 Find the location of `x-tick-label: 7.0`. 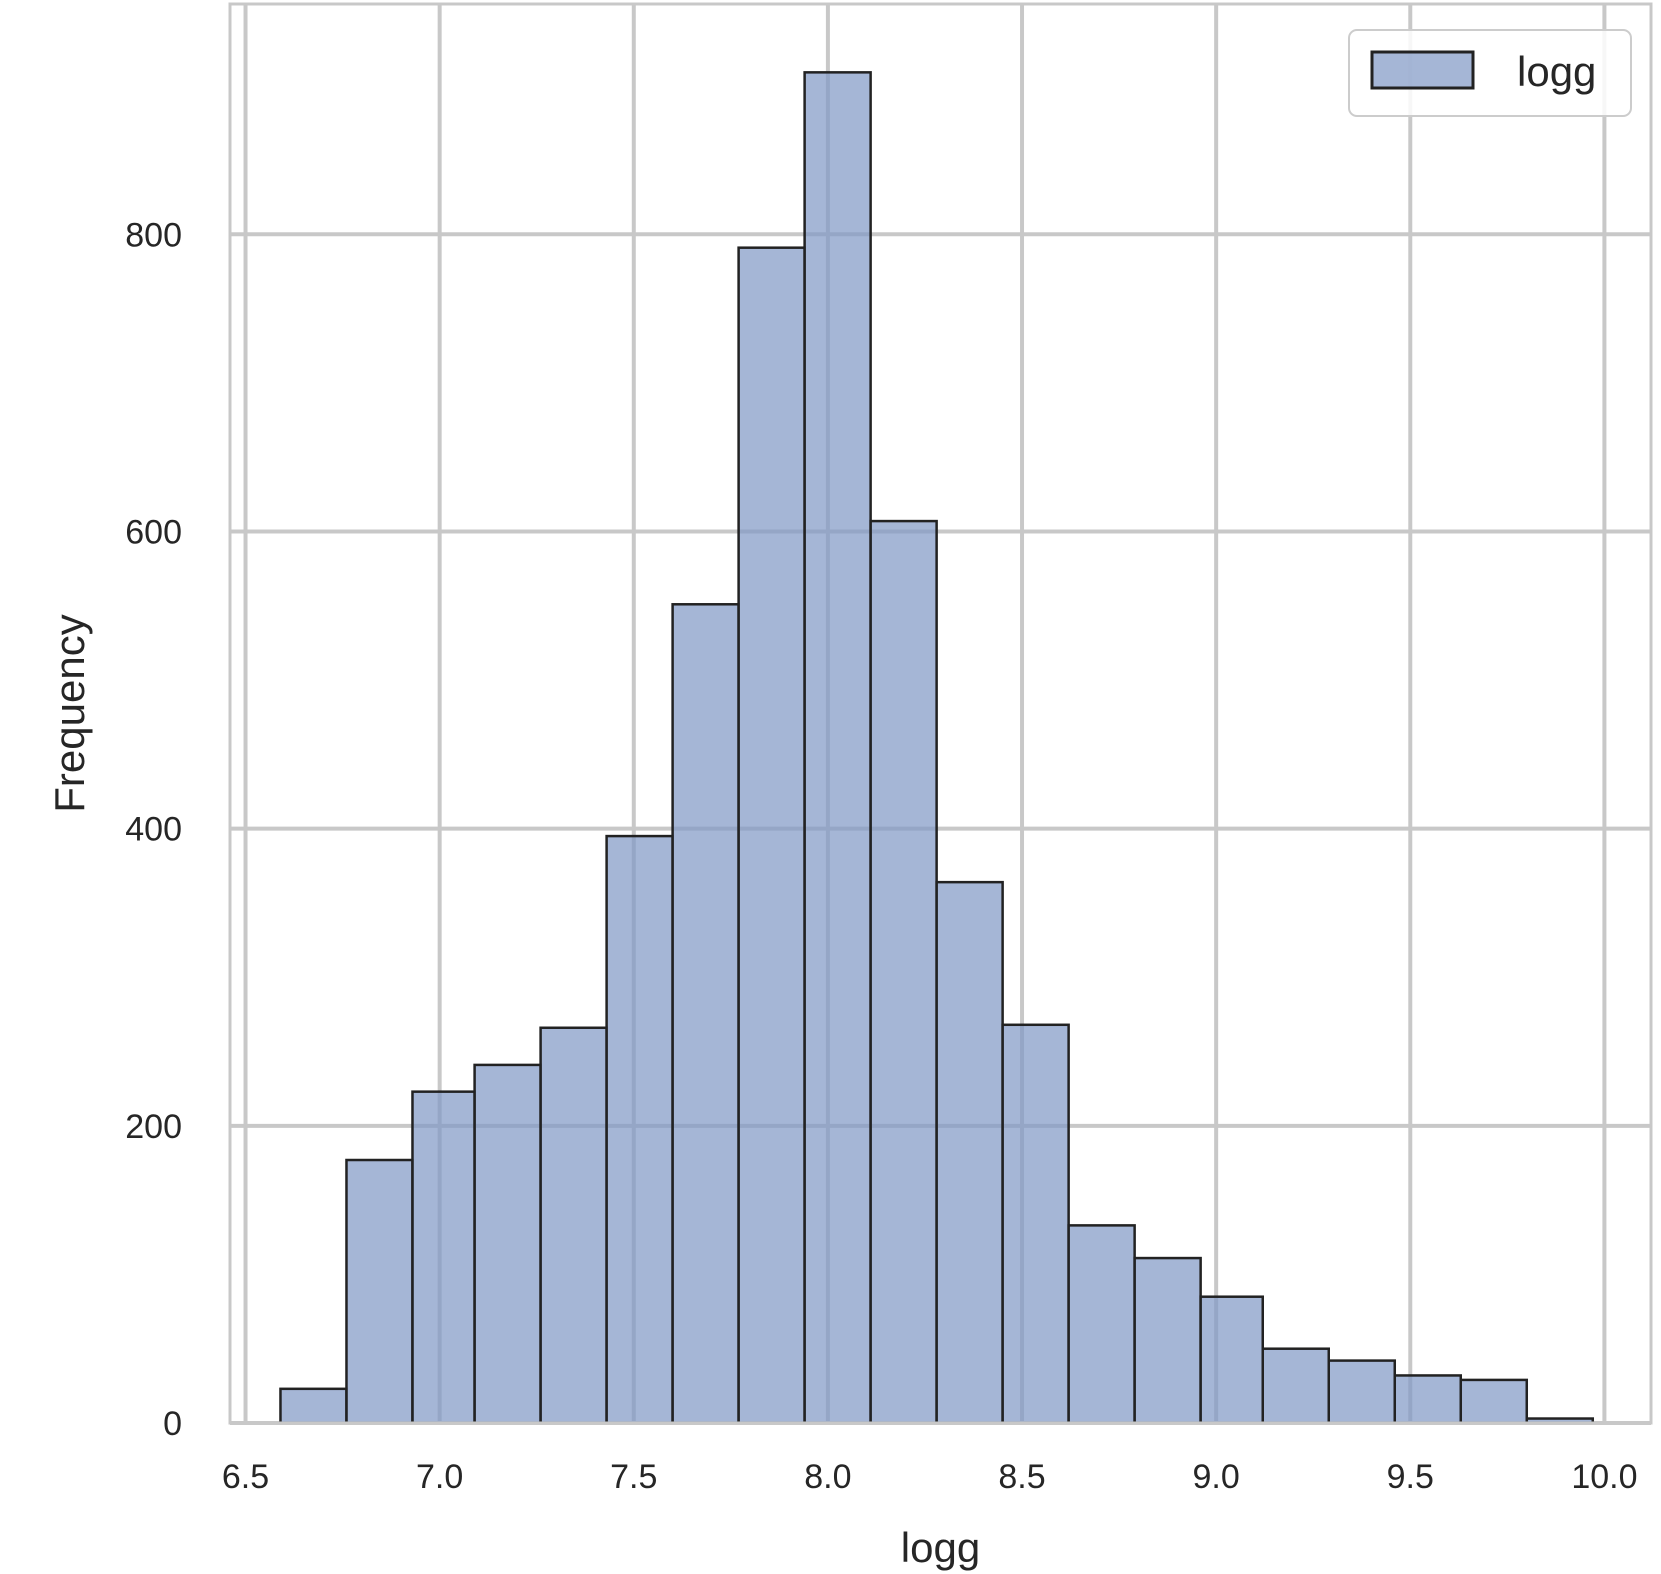

x-tick-label: 7.0 is located at coordinates (439, 1477).